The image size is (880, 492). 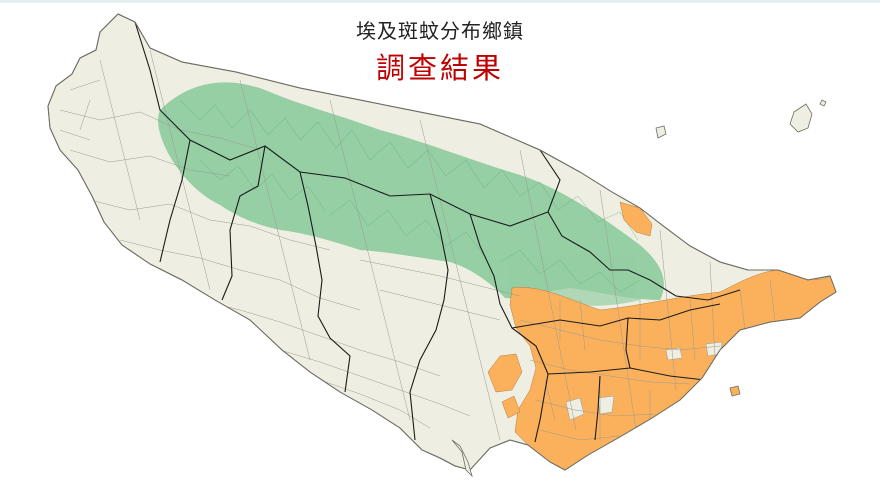 What do you see at coordinates (823, 103) in the screenshot?
I see `island-northeast-small` at bounding box center [823, 103].